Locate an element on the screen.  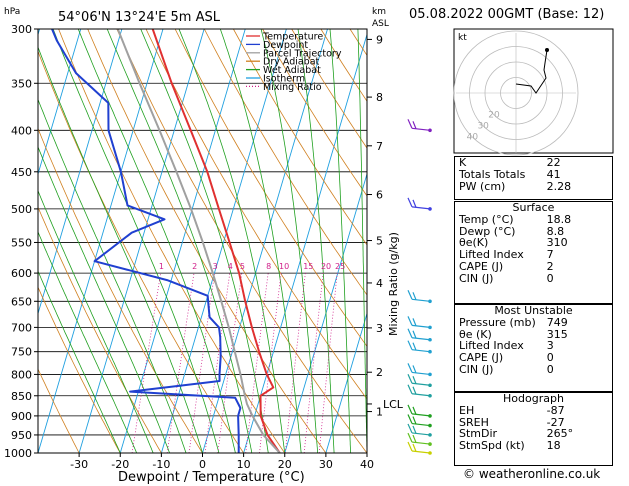
height-tick-label: 6 is located at coordinates (379, 195).